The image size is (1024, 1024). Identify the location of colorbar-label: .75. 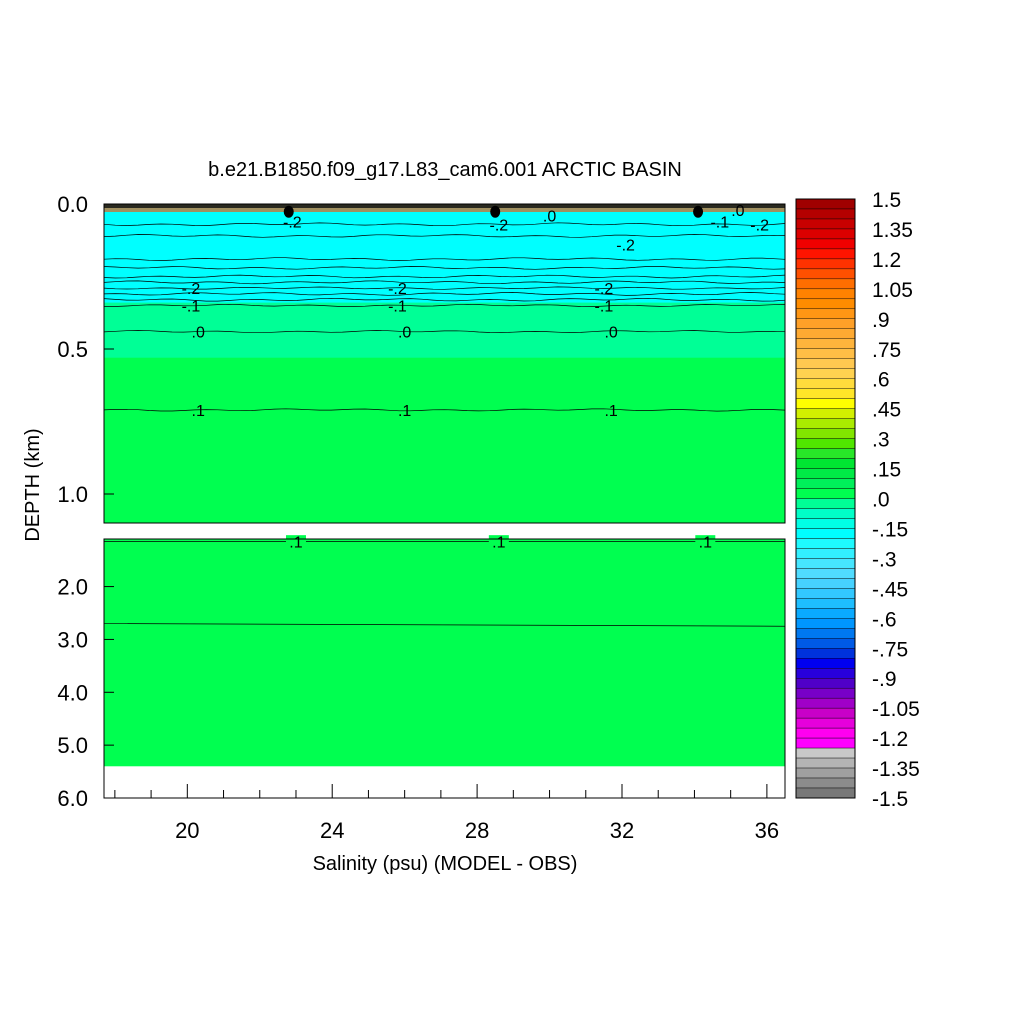
(886, 350).